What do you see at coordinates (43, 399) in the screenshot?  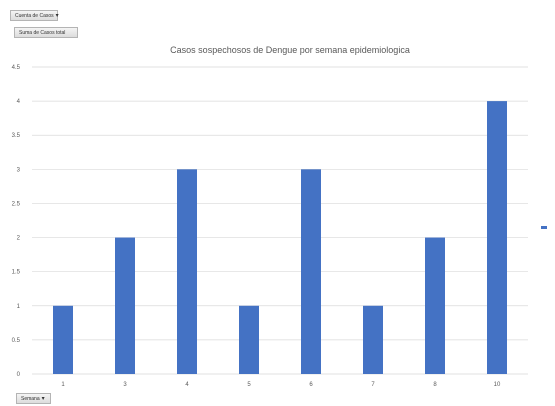 I see `axis-dropdown-icon: ▾` at bounding box center [43, 399].